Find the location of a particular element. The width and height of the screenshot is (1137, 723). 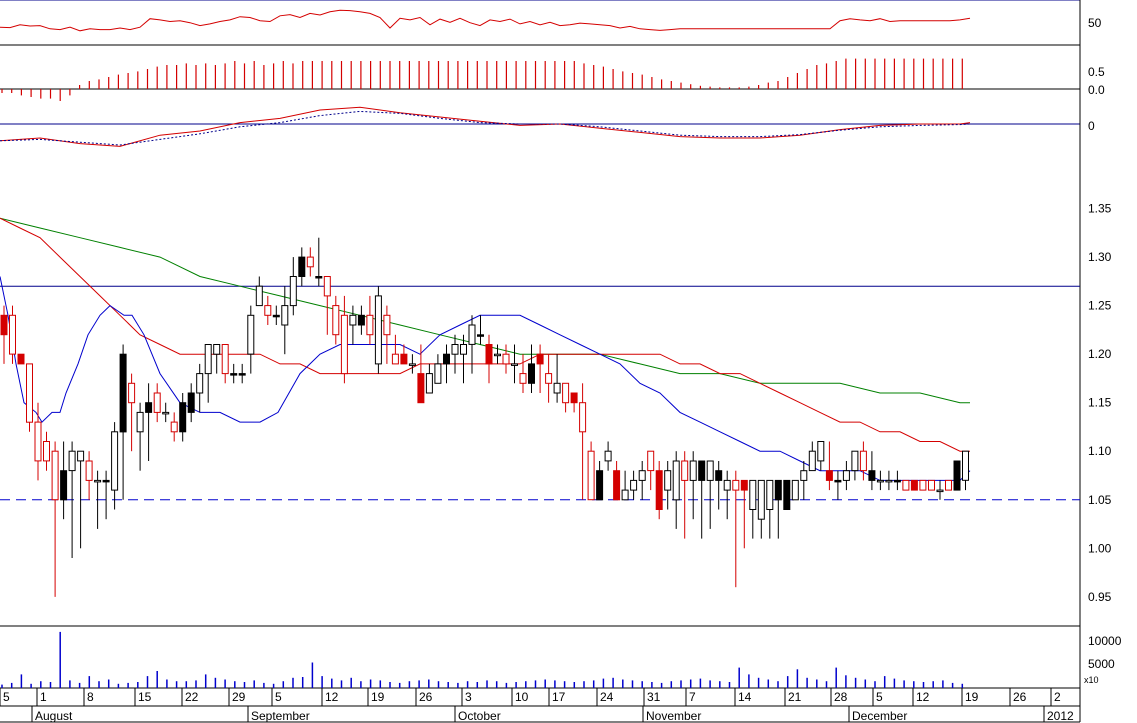

x-tick-label: 31 is located at coordinates (654, 697).